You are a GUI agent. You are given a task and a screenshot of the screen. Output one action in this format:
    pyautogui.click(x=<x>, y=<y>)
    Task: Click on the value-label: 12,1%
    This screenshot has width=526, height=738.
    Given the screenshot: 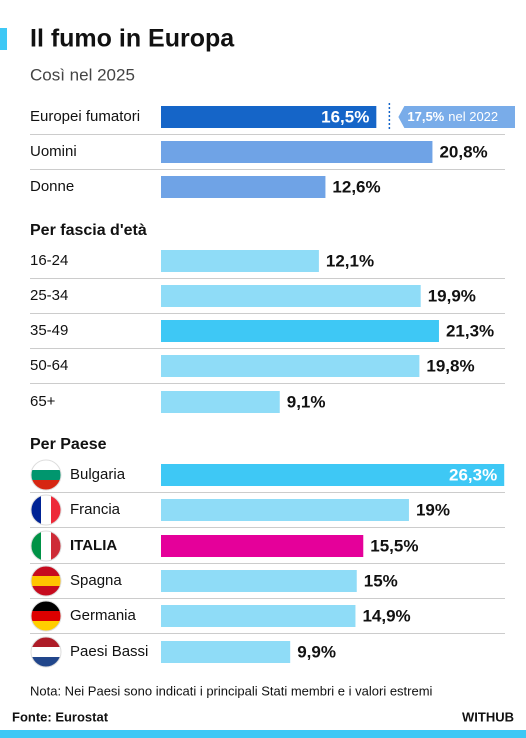 What is the action you would take?
    pyautogui.click(x=350, y=260)
    